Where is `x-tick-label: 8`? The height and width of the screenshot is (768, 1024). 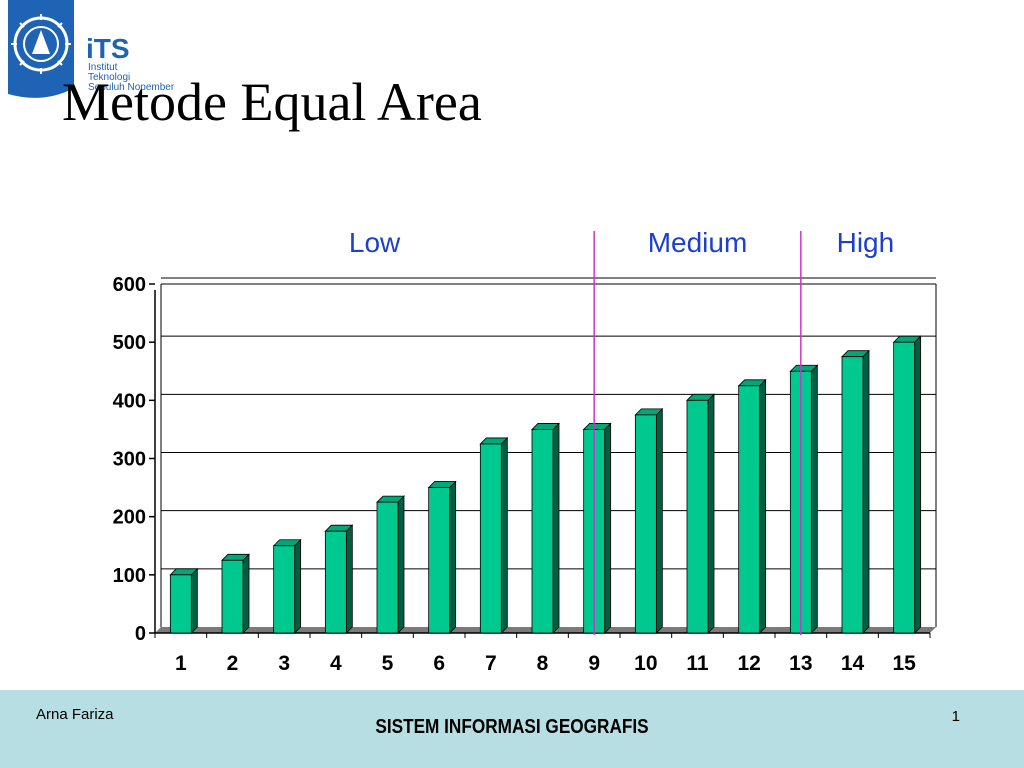
x-tick-label: 8 is located at coordinates (543, 663).